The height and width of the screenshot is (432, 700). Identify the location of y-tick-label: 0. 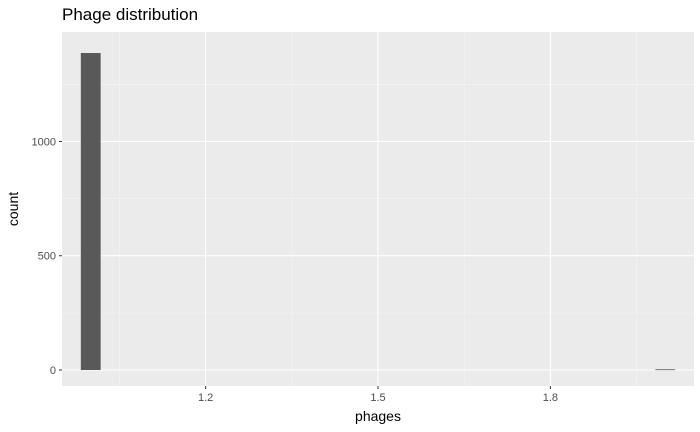
(53, 371).